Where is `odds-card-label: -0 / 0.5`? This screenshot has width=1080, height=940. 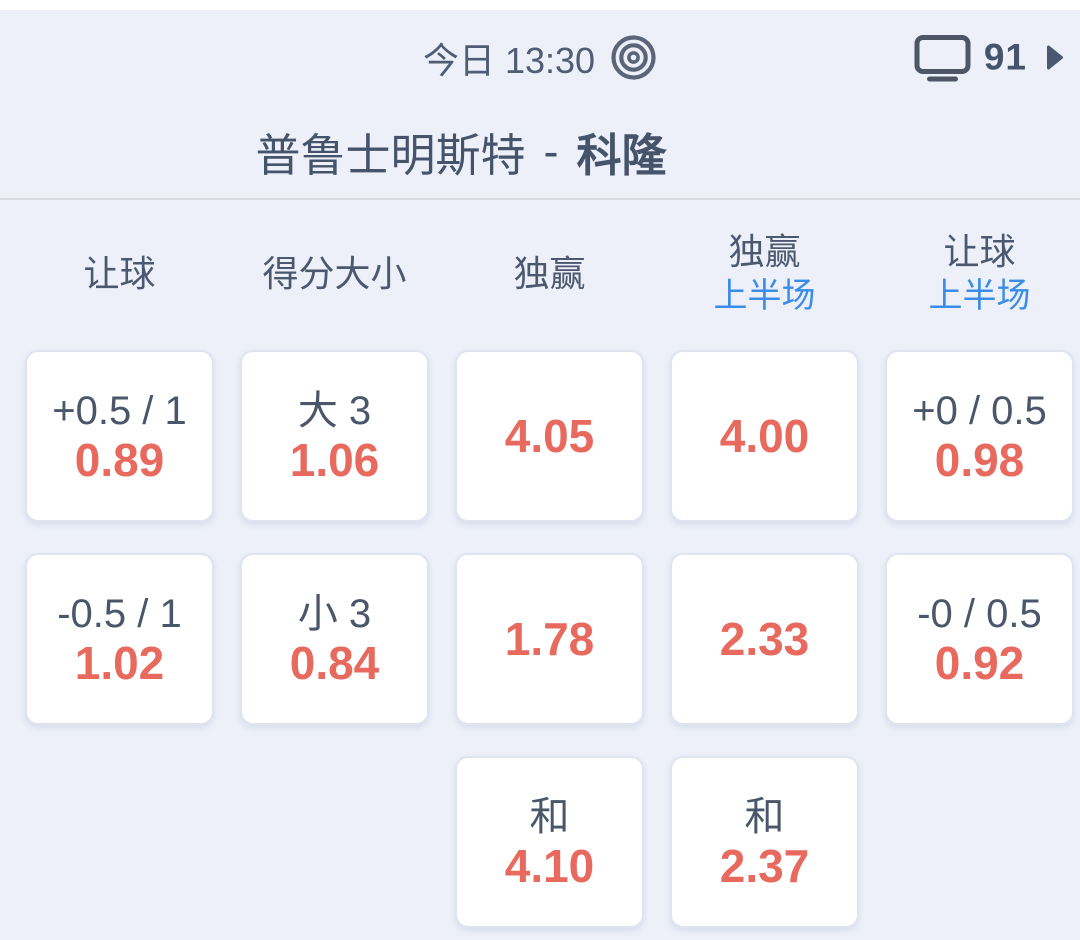
odds-card-label: -0 / 0.5 is located at coordinates (979, 614).